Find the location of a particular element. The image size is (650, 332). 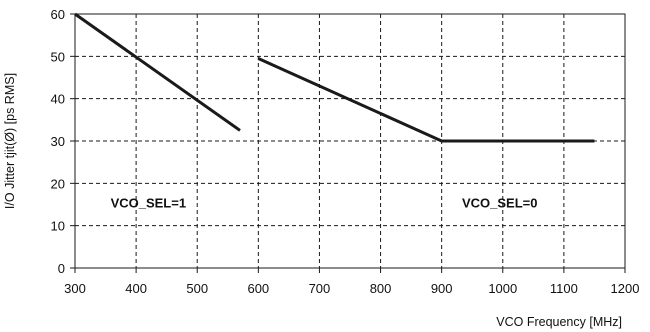

x-tick-label: 700 is located at coordinates (320, 288).